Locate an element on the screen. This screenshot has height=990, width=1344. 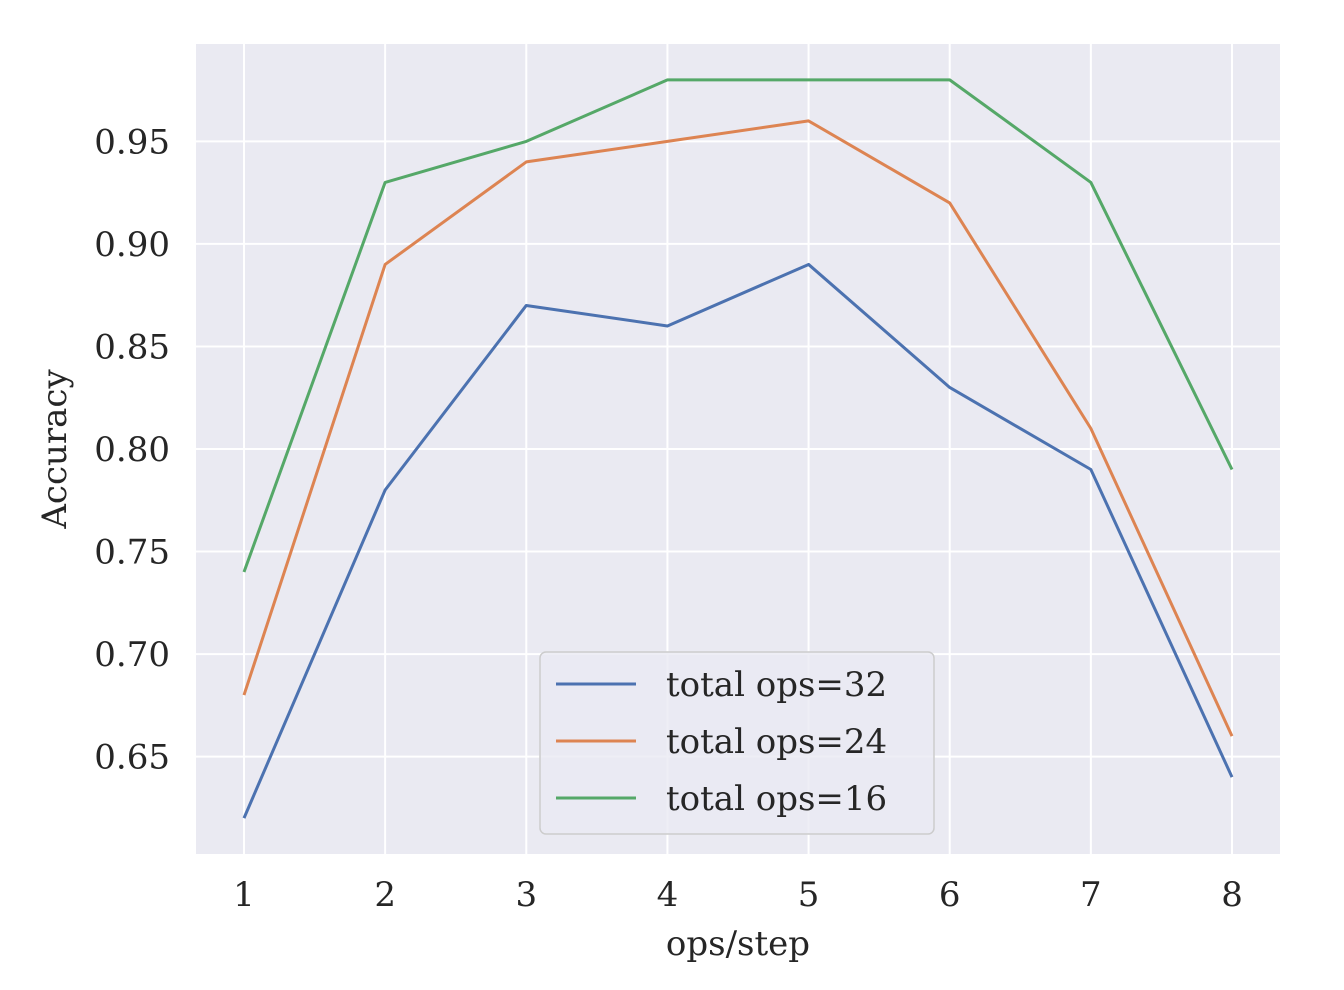
y-tick-label: 0.90 is located at coordinates (132, 245).